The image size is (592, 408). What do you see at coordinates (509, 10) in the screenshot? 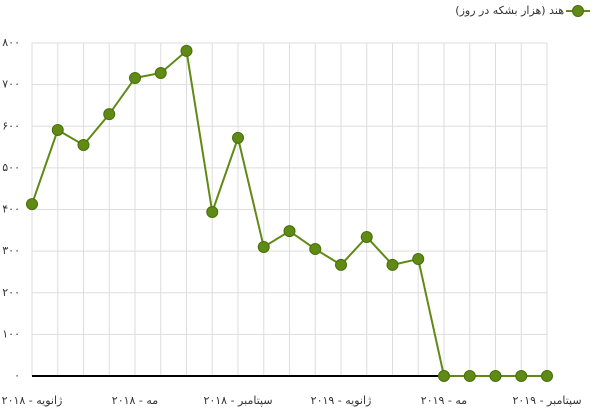
I see `legend-label: هند (هزار بشکه در روز)` at bounding box center [509, 10].